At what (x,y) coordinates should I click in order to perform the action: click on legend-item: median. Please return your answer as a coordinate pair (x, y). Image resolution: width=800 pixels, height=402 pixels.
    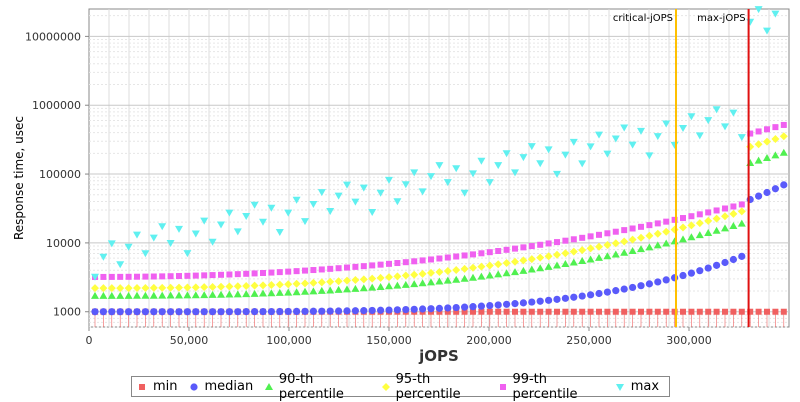
    Looking at the image, I should click on (220, 386).